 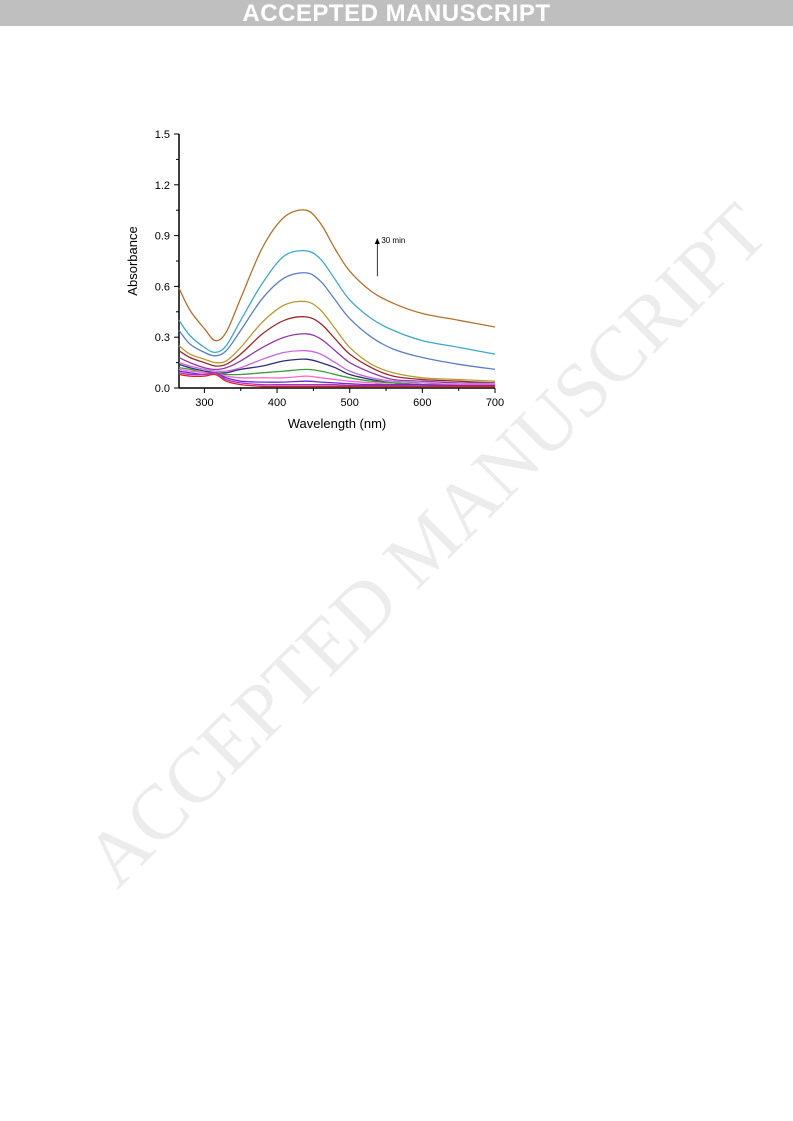 I want to click on y-tick-label: 0.9, so click(x=162, y=237).